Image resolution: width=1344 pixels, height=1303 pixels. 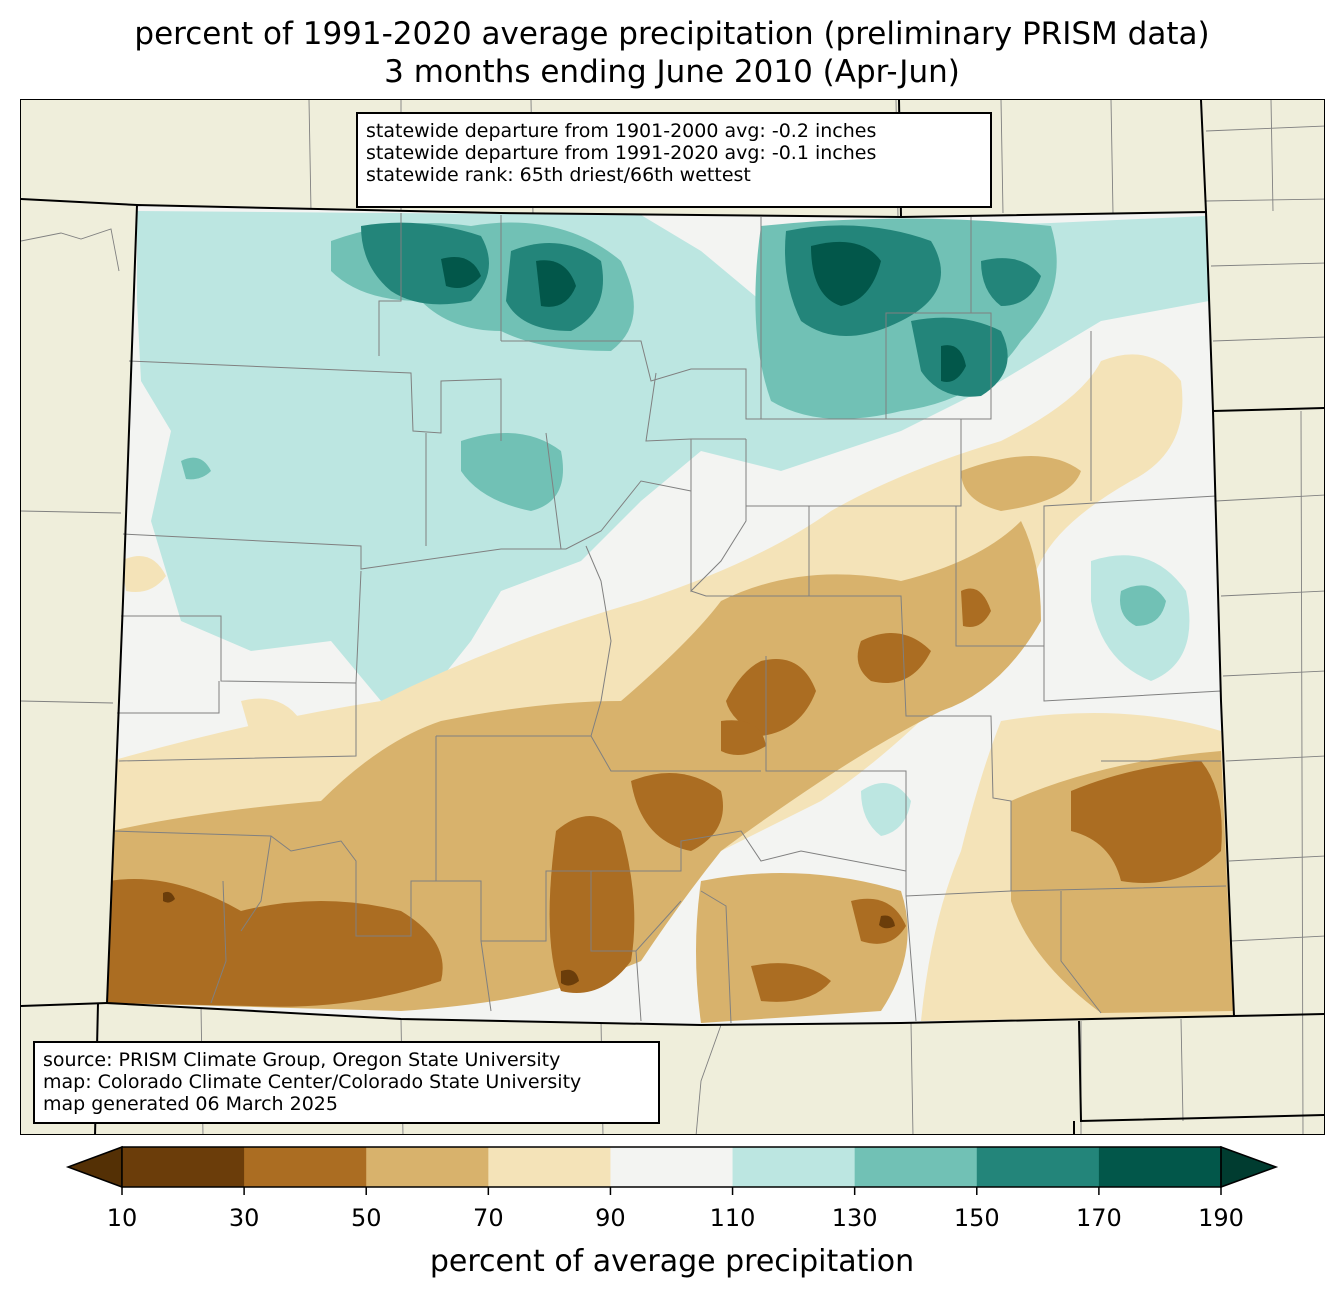 What do you see at coordinates (732, 1218) in the screenshot?
I see `colorbar-tick-label: 110` at bounding box center [732, 1218].